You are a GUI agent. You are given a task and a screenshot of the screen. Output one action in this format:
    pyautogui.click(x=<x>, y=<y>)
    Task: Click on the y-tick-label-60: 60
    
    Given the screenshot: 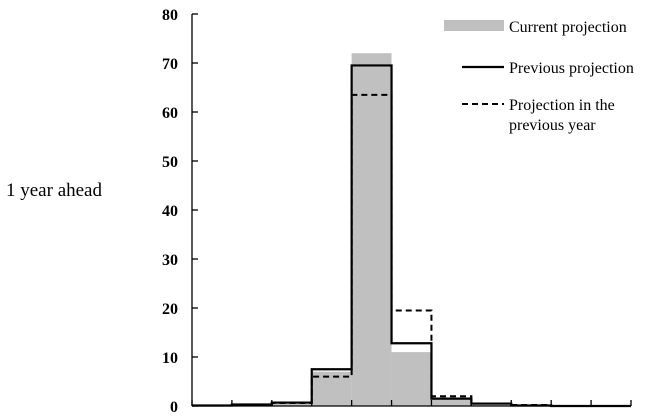 What is the action you would take?
    pyautogui.click(x=170, y=113)
    